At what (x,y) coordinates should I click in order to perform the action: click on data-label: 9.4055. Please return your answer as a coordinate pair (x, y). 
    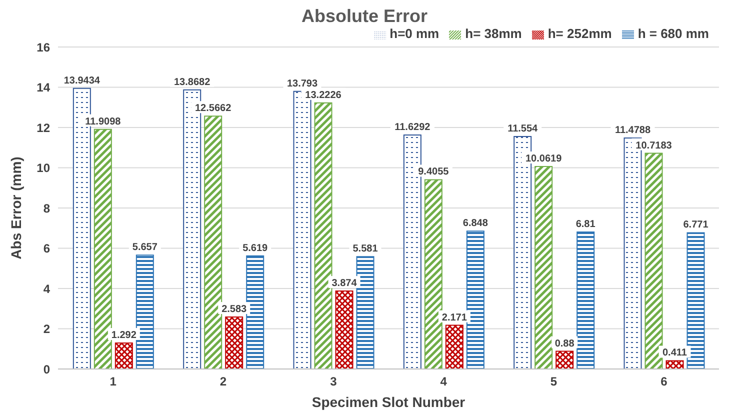
    Looking at the image, I should click on (434, 172).